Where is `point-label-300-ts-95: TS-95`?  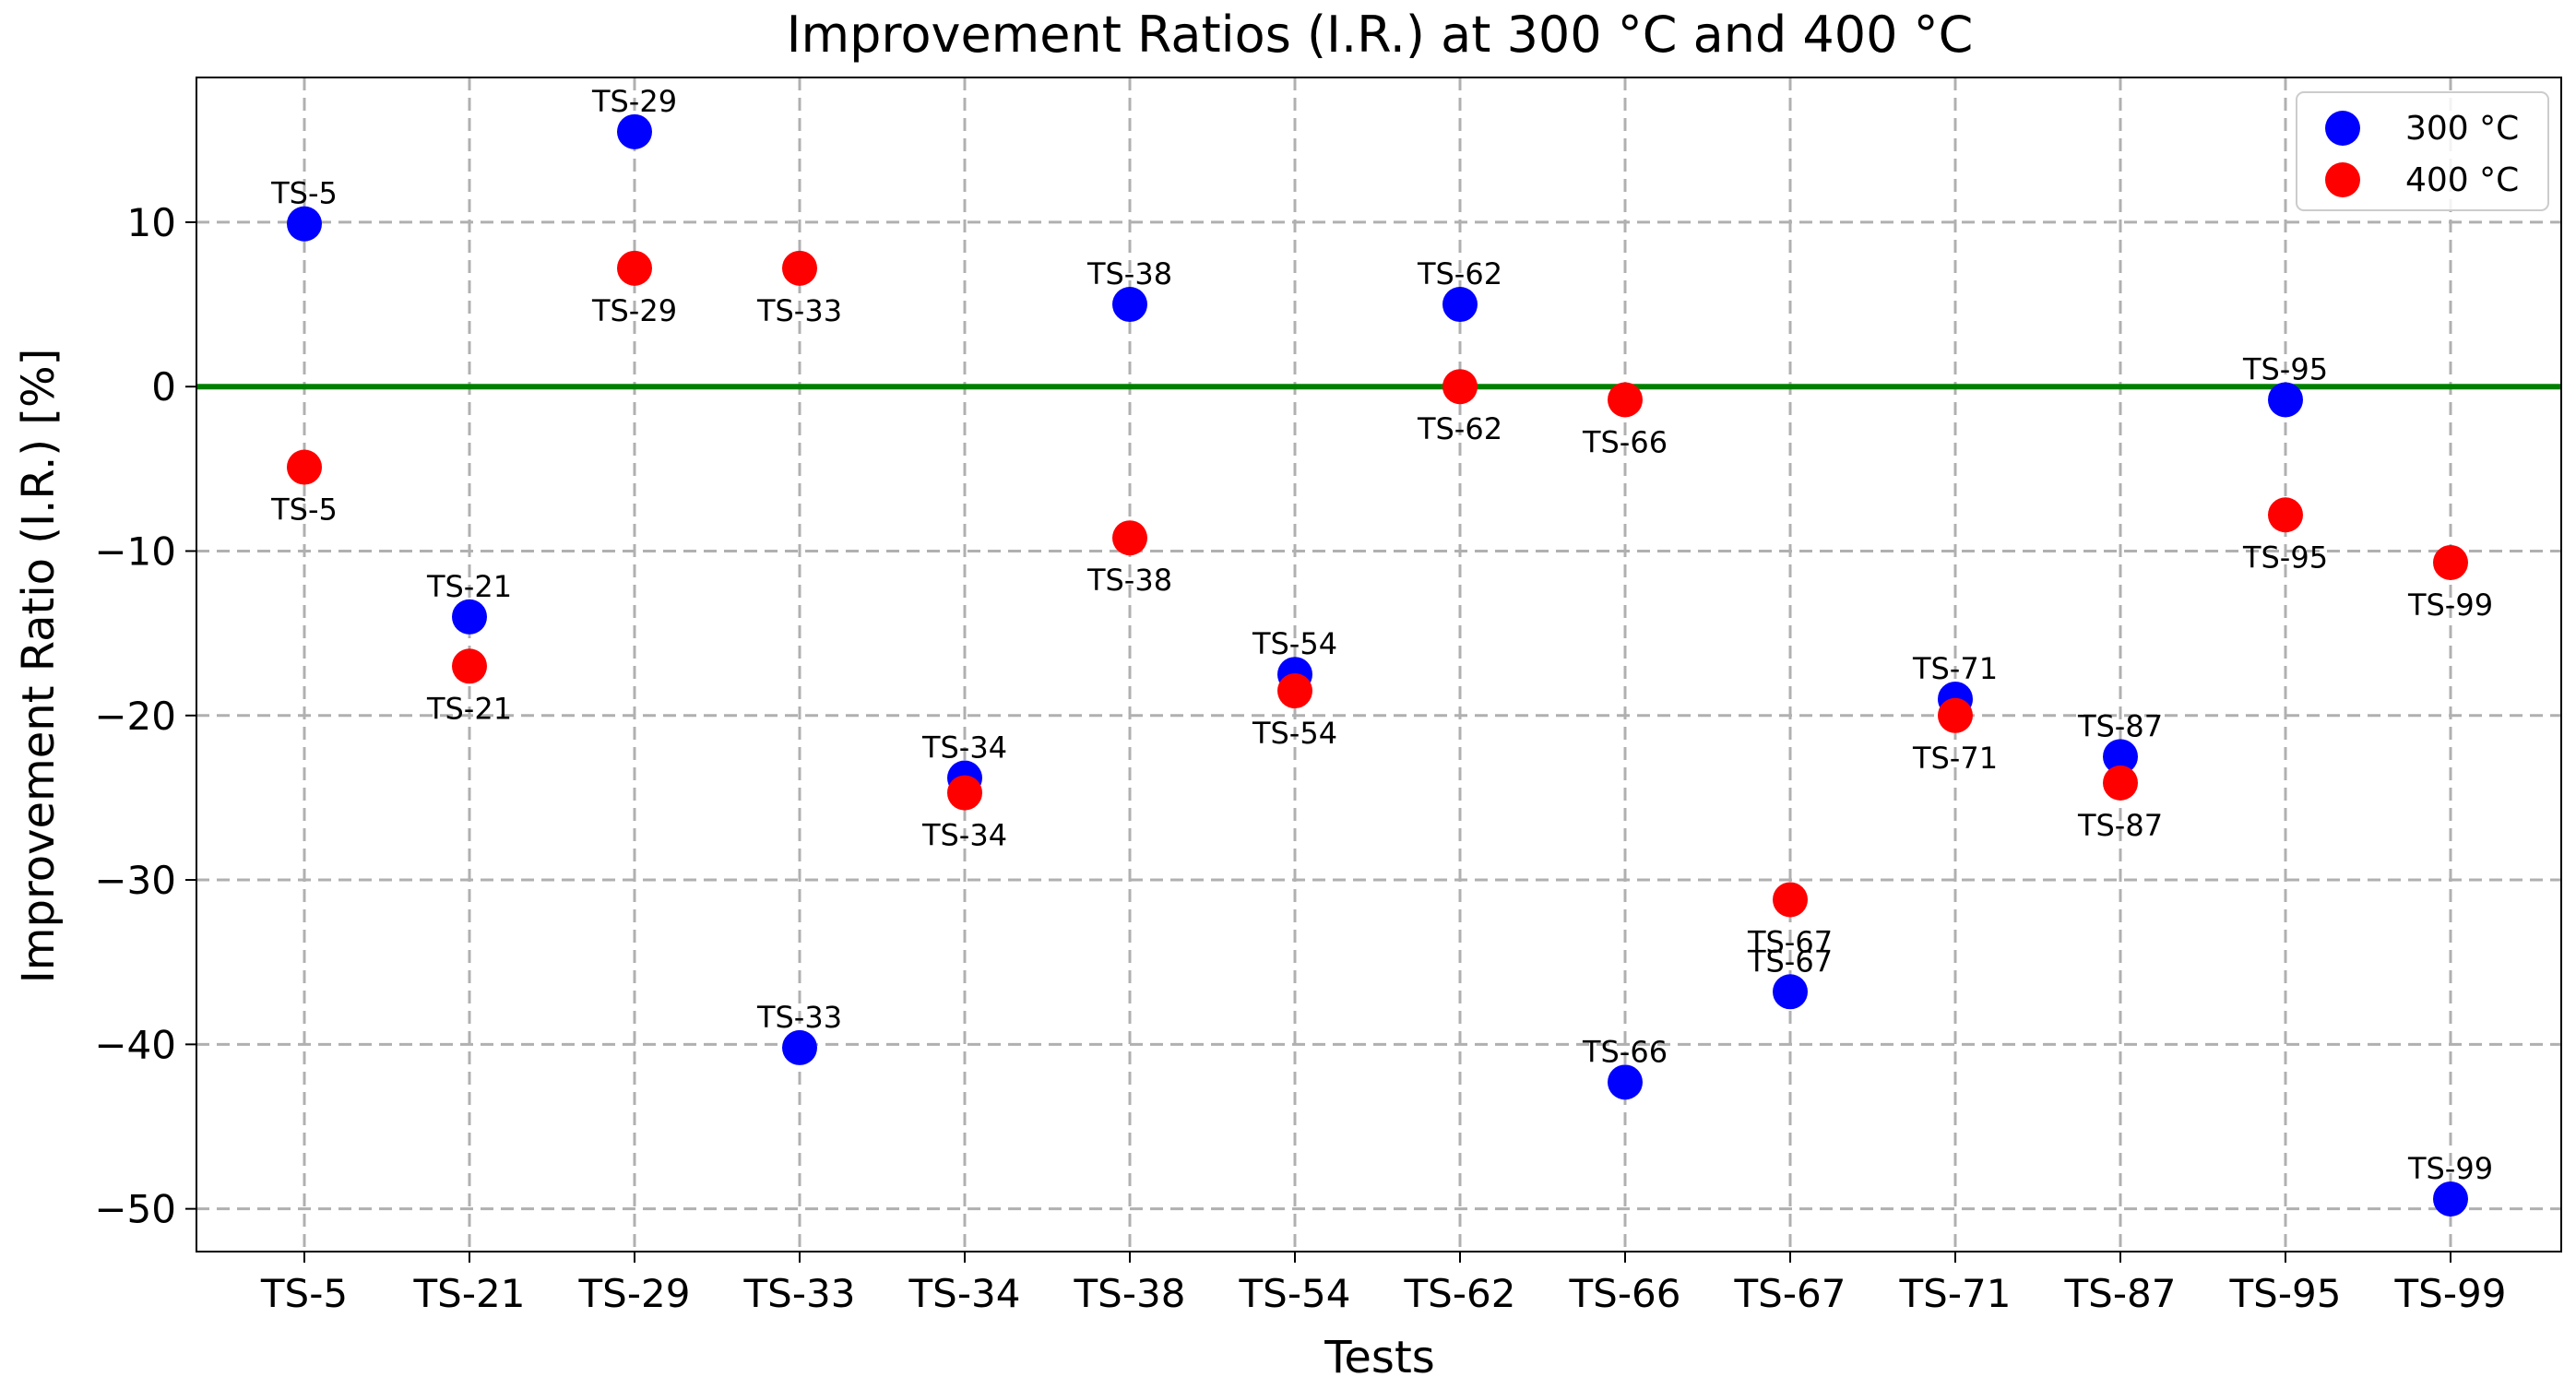
point-label-300-ts-95: TS-95 is located at coordinates (2285, 368).